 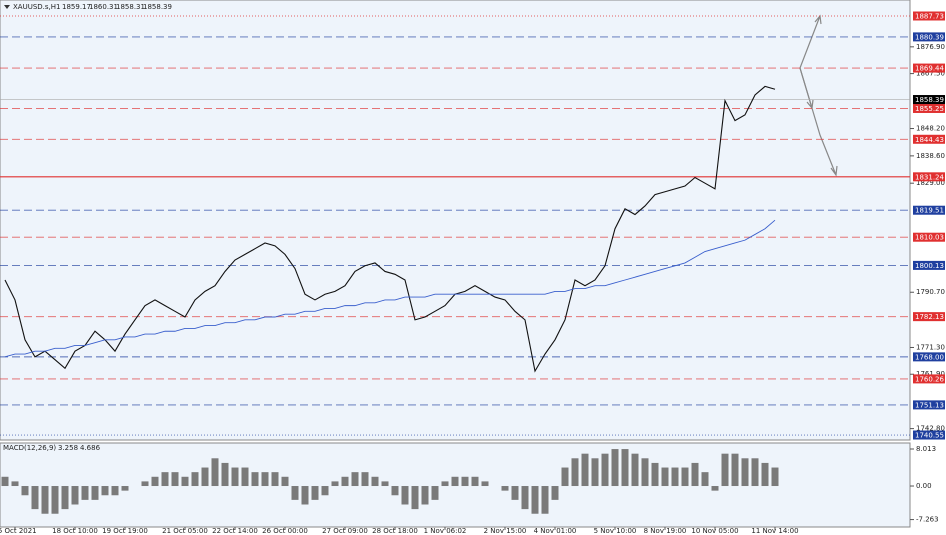 I want to click on x-tick-label: 1 Nov 06:02, so click(x=445, y=531).